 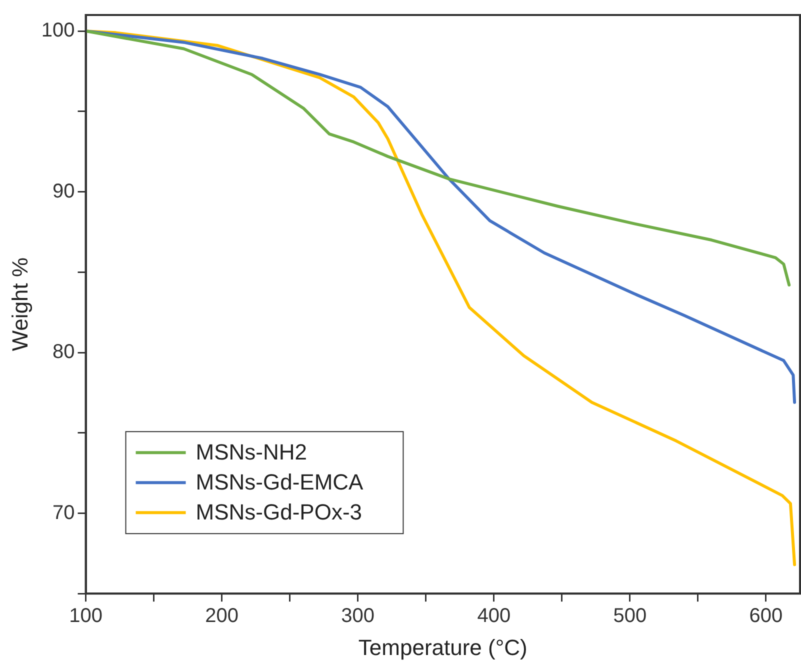 What do you see at coordinates (358, 616) in the screenshot?
I see `x-tick-label: 300` at bounding box center [358, 616].